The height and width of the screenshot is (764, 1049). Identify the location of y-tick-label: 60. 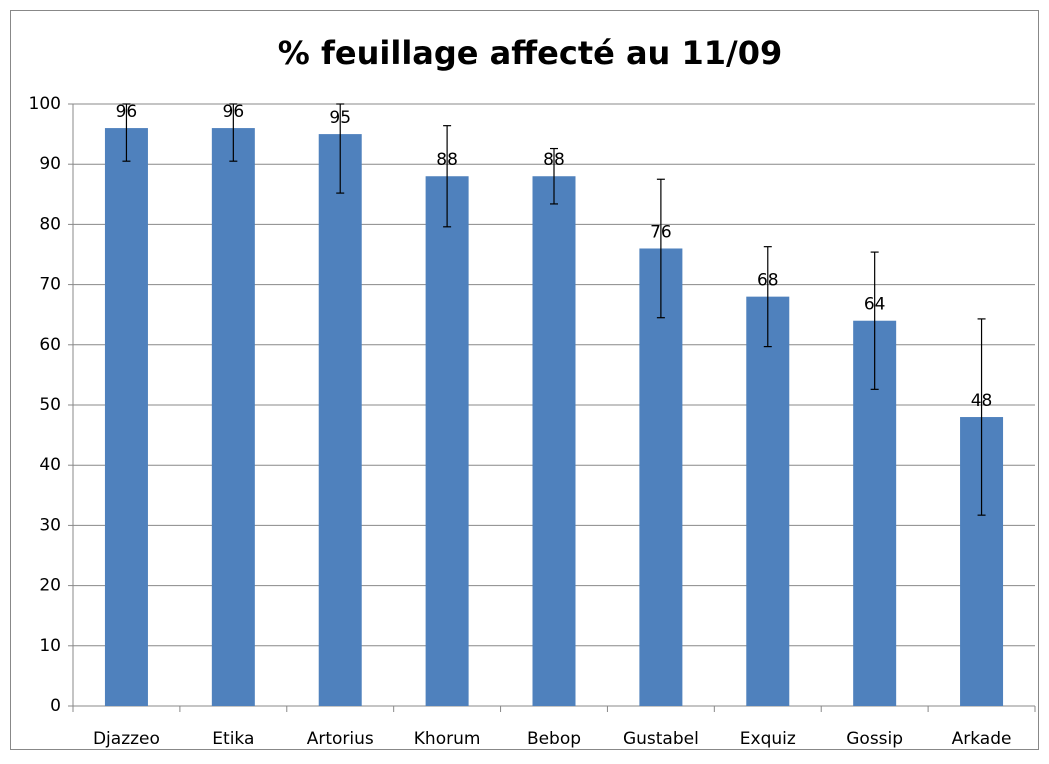
(50, 345).